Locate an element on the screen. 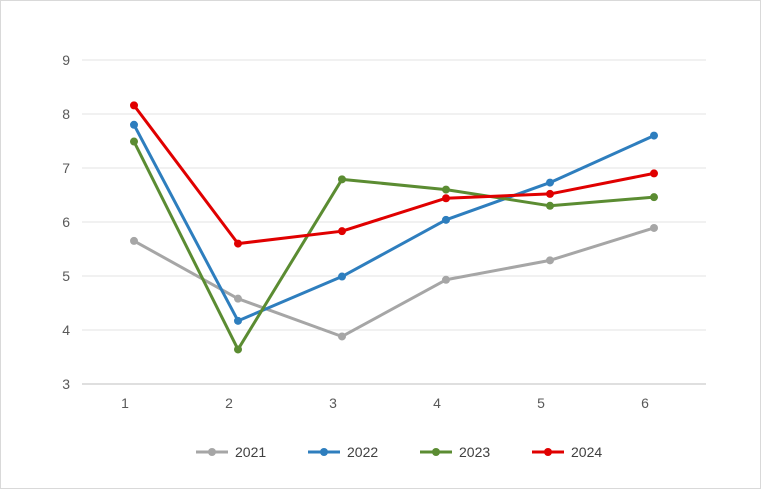 The height and width of the screenshot is (489, 761). y-tick-label: 4 is located at coordinates (66, 330).